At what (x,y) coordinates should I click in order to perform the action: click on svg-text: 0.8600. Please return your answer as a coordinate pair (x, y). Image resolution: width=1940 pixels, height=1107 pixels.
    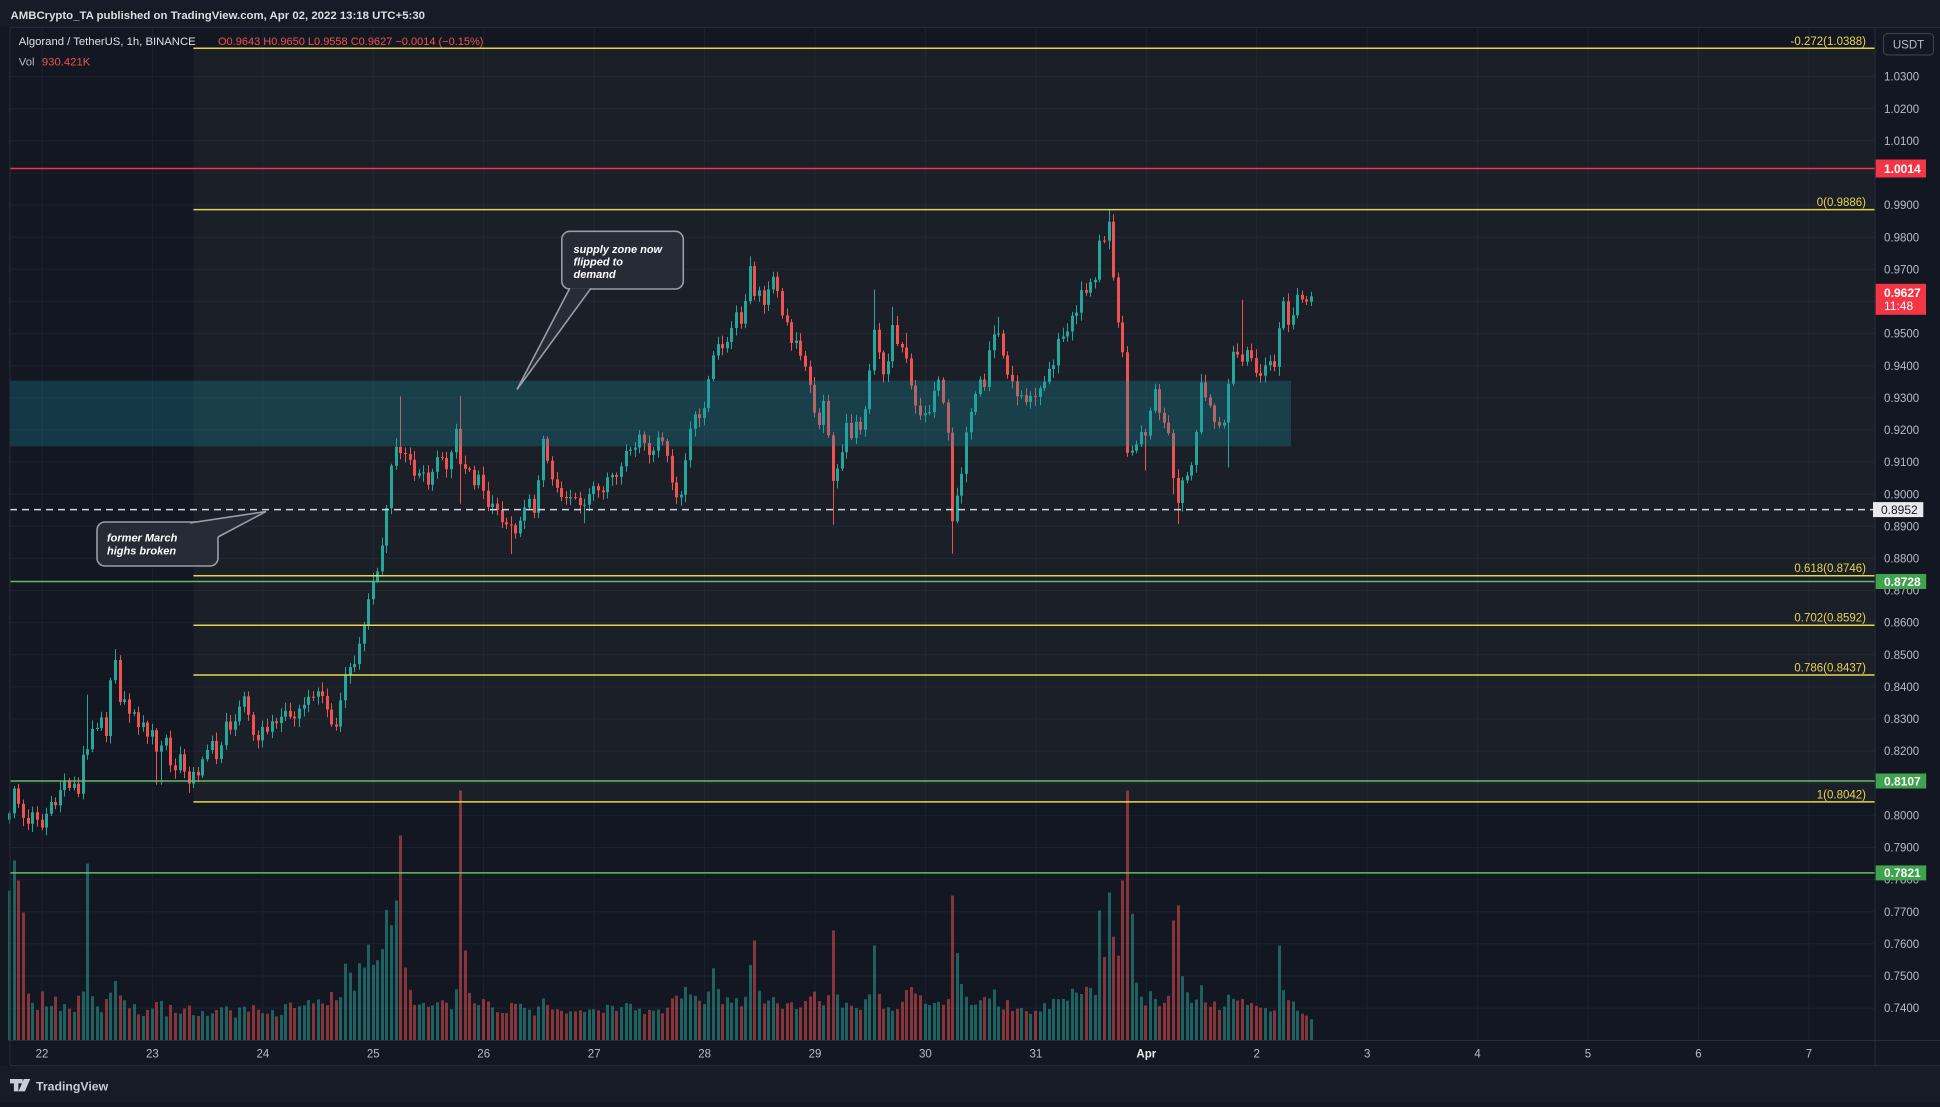
    Looking at the image, I should click on (1901, 624).